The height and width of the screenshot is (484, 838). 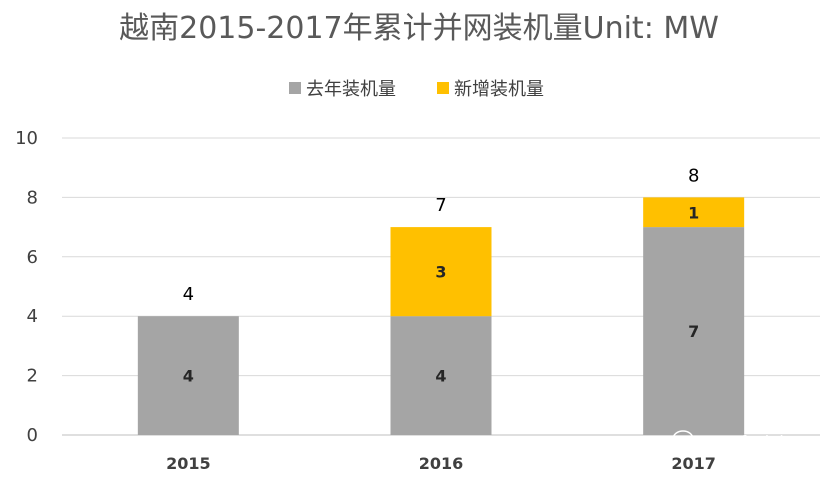 I want to click on total-label: 4, so click(x=188, y=294).